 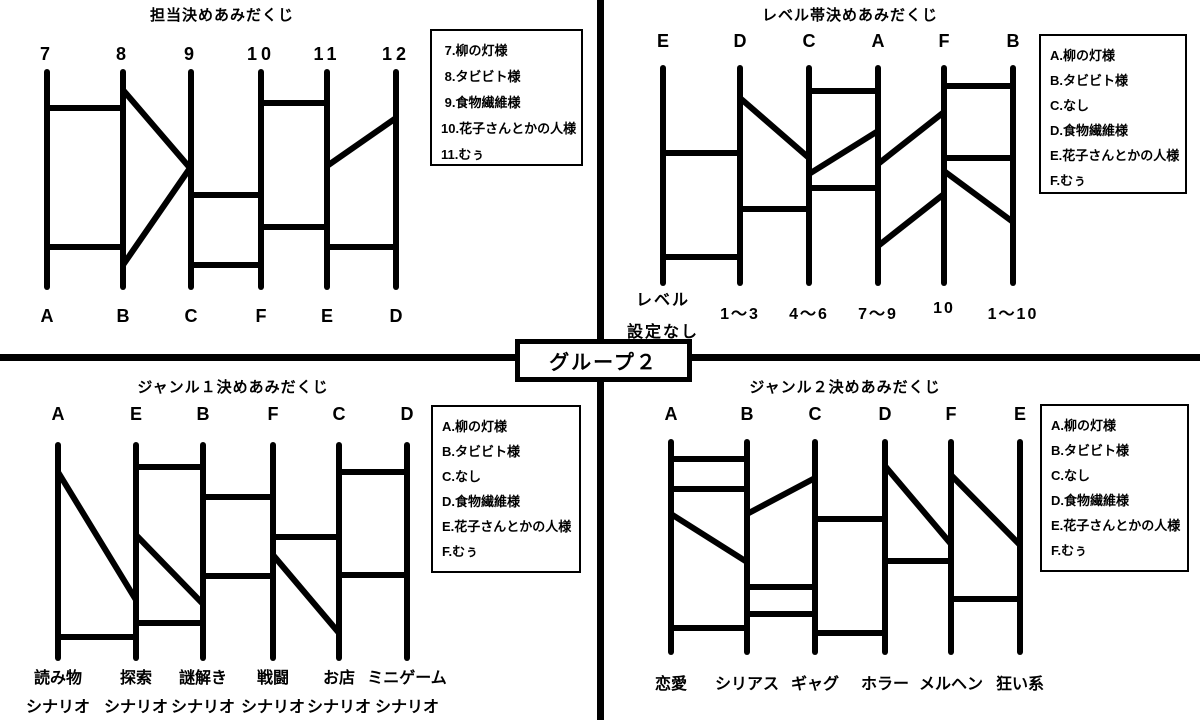 I want to click on ladder-top-label: C, so click(x=809, y=41).